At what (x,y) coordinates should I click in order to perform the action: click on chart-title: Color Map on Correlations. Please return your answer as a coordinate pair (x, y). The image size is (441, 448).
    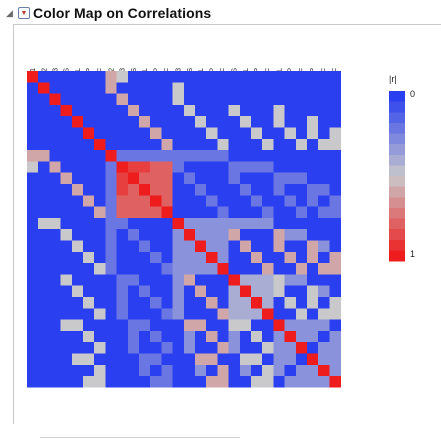
    Looking at the image, I should click on (122, 13).